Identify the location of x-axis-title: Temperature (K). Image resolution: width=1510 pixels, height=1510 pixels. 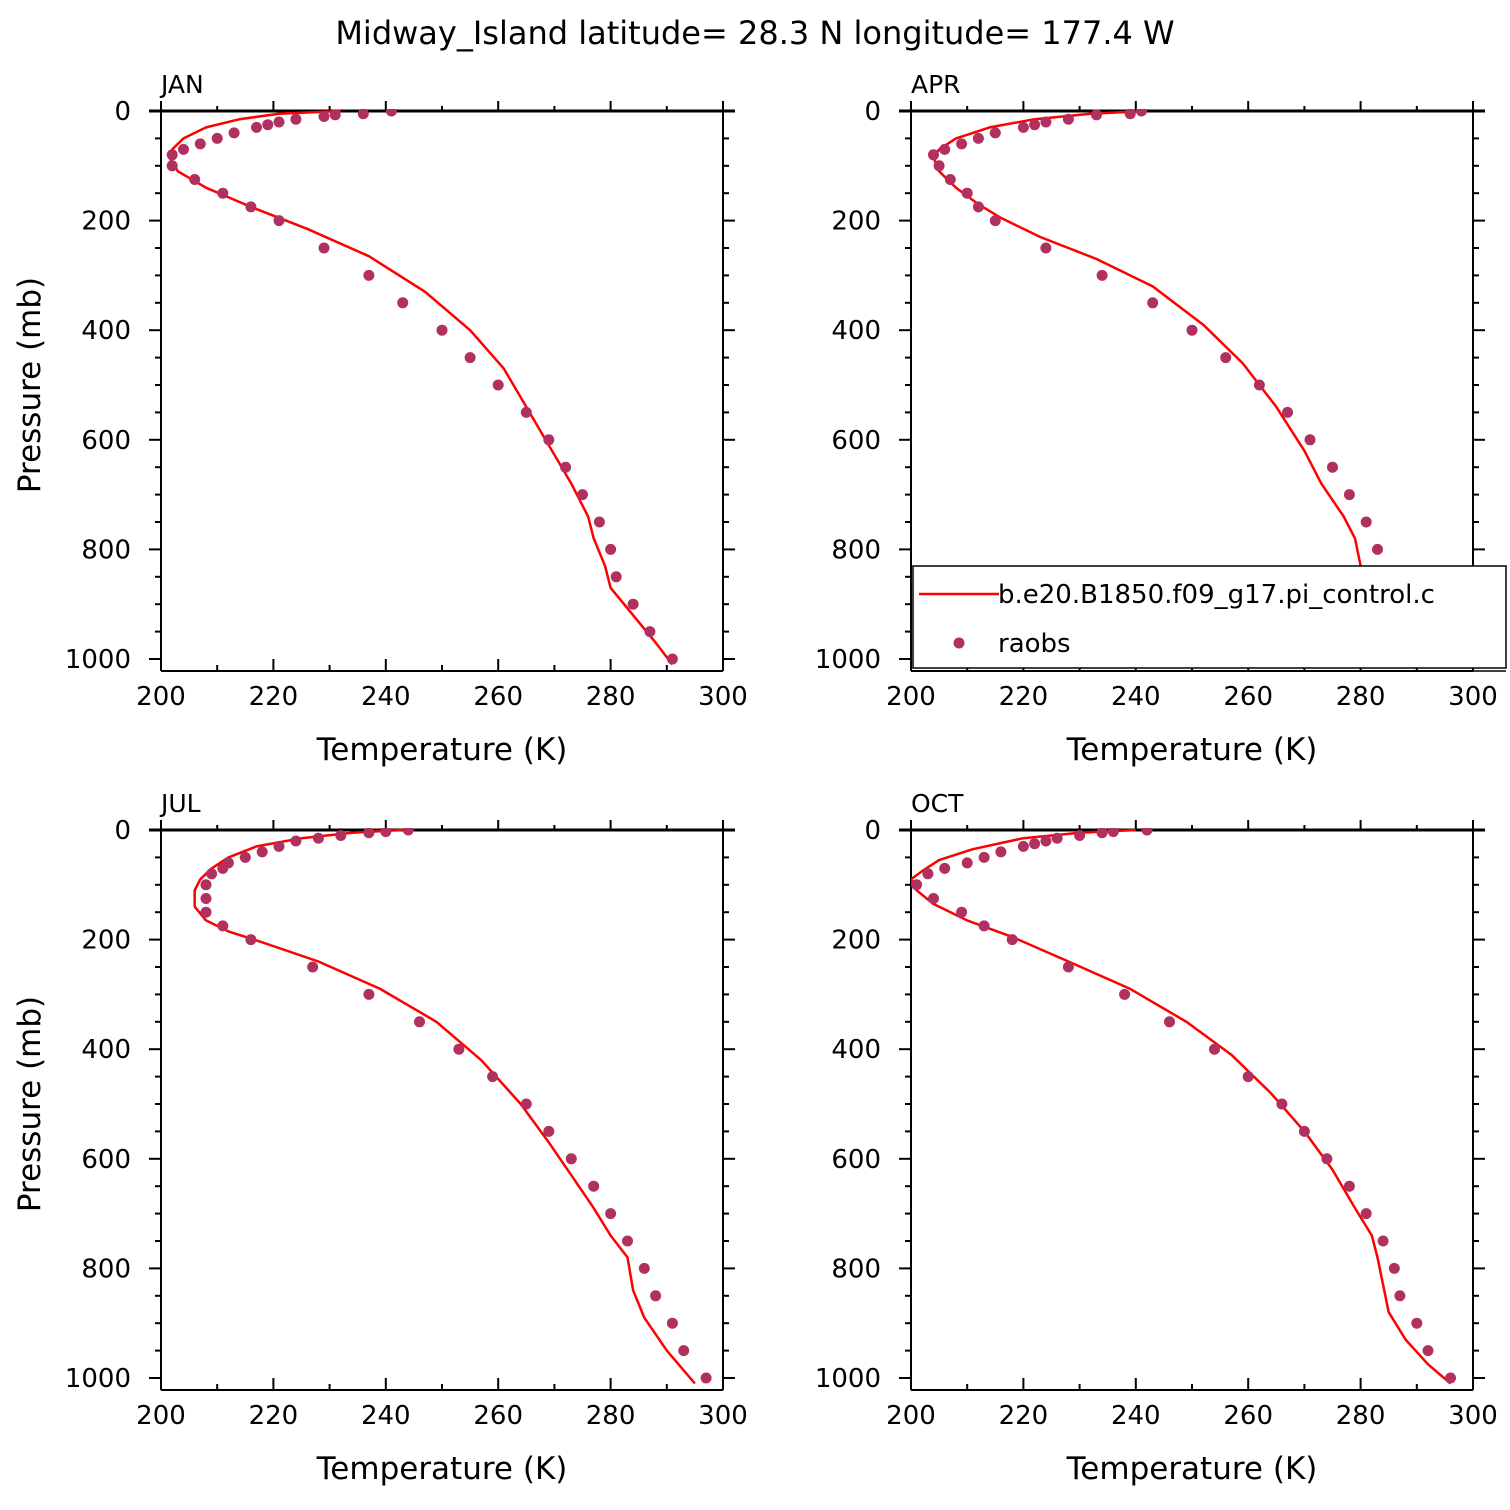
(442, 1469).